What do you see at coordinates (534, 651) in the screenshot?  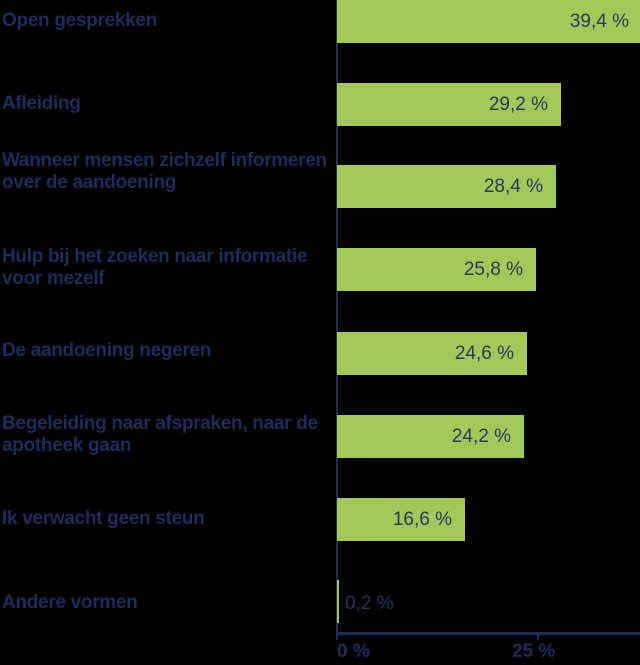 I see `x-tick-label: 25 %` at bounding box center [534, 651].